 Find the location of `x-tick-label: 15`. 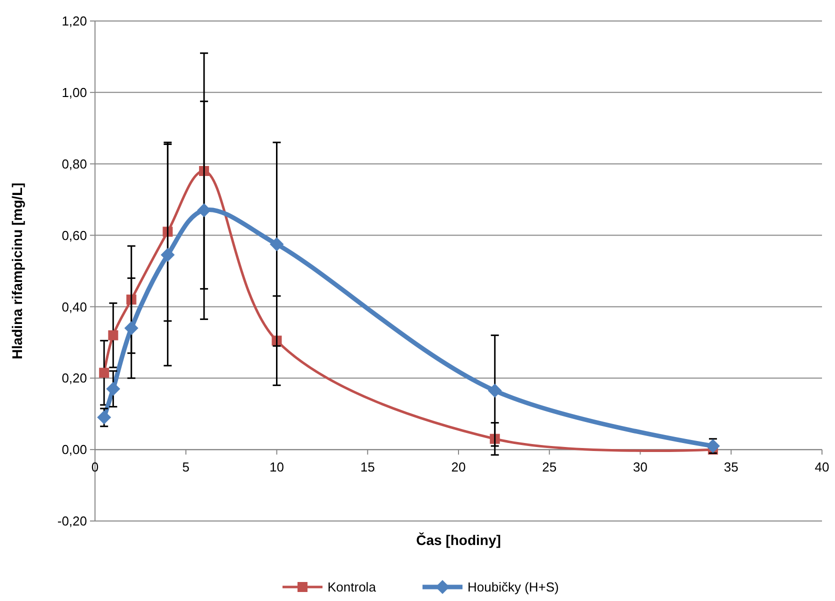

x-tick-label: 15 is located at coordinates (367, 467).